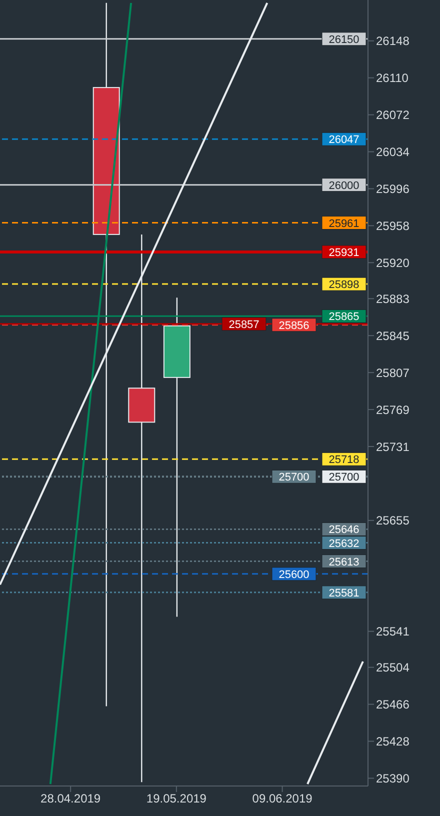 The width and height of the screenshot is (440, 816). I want to click on y-tick-label: 25996, so click(393, 189).